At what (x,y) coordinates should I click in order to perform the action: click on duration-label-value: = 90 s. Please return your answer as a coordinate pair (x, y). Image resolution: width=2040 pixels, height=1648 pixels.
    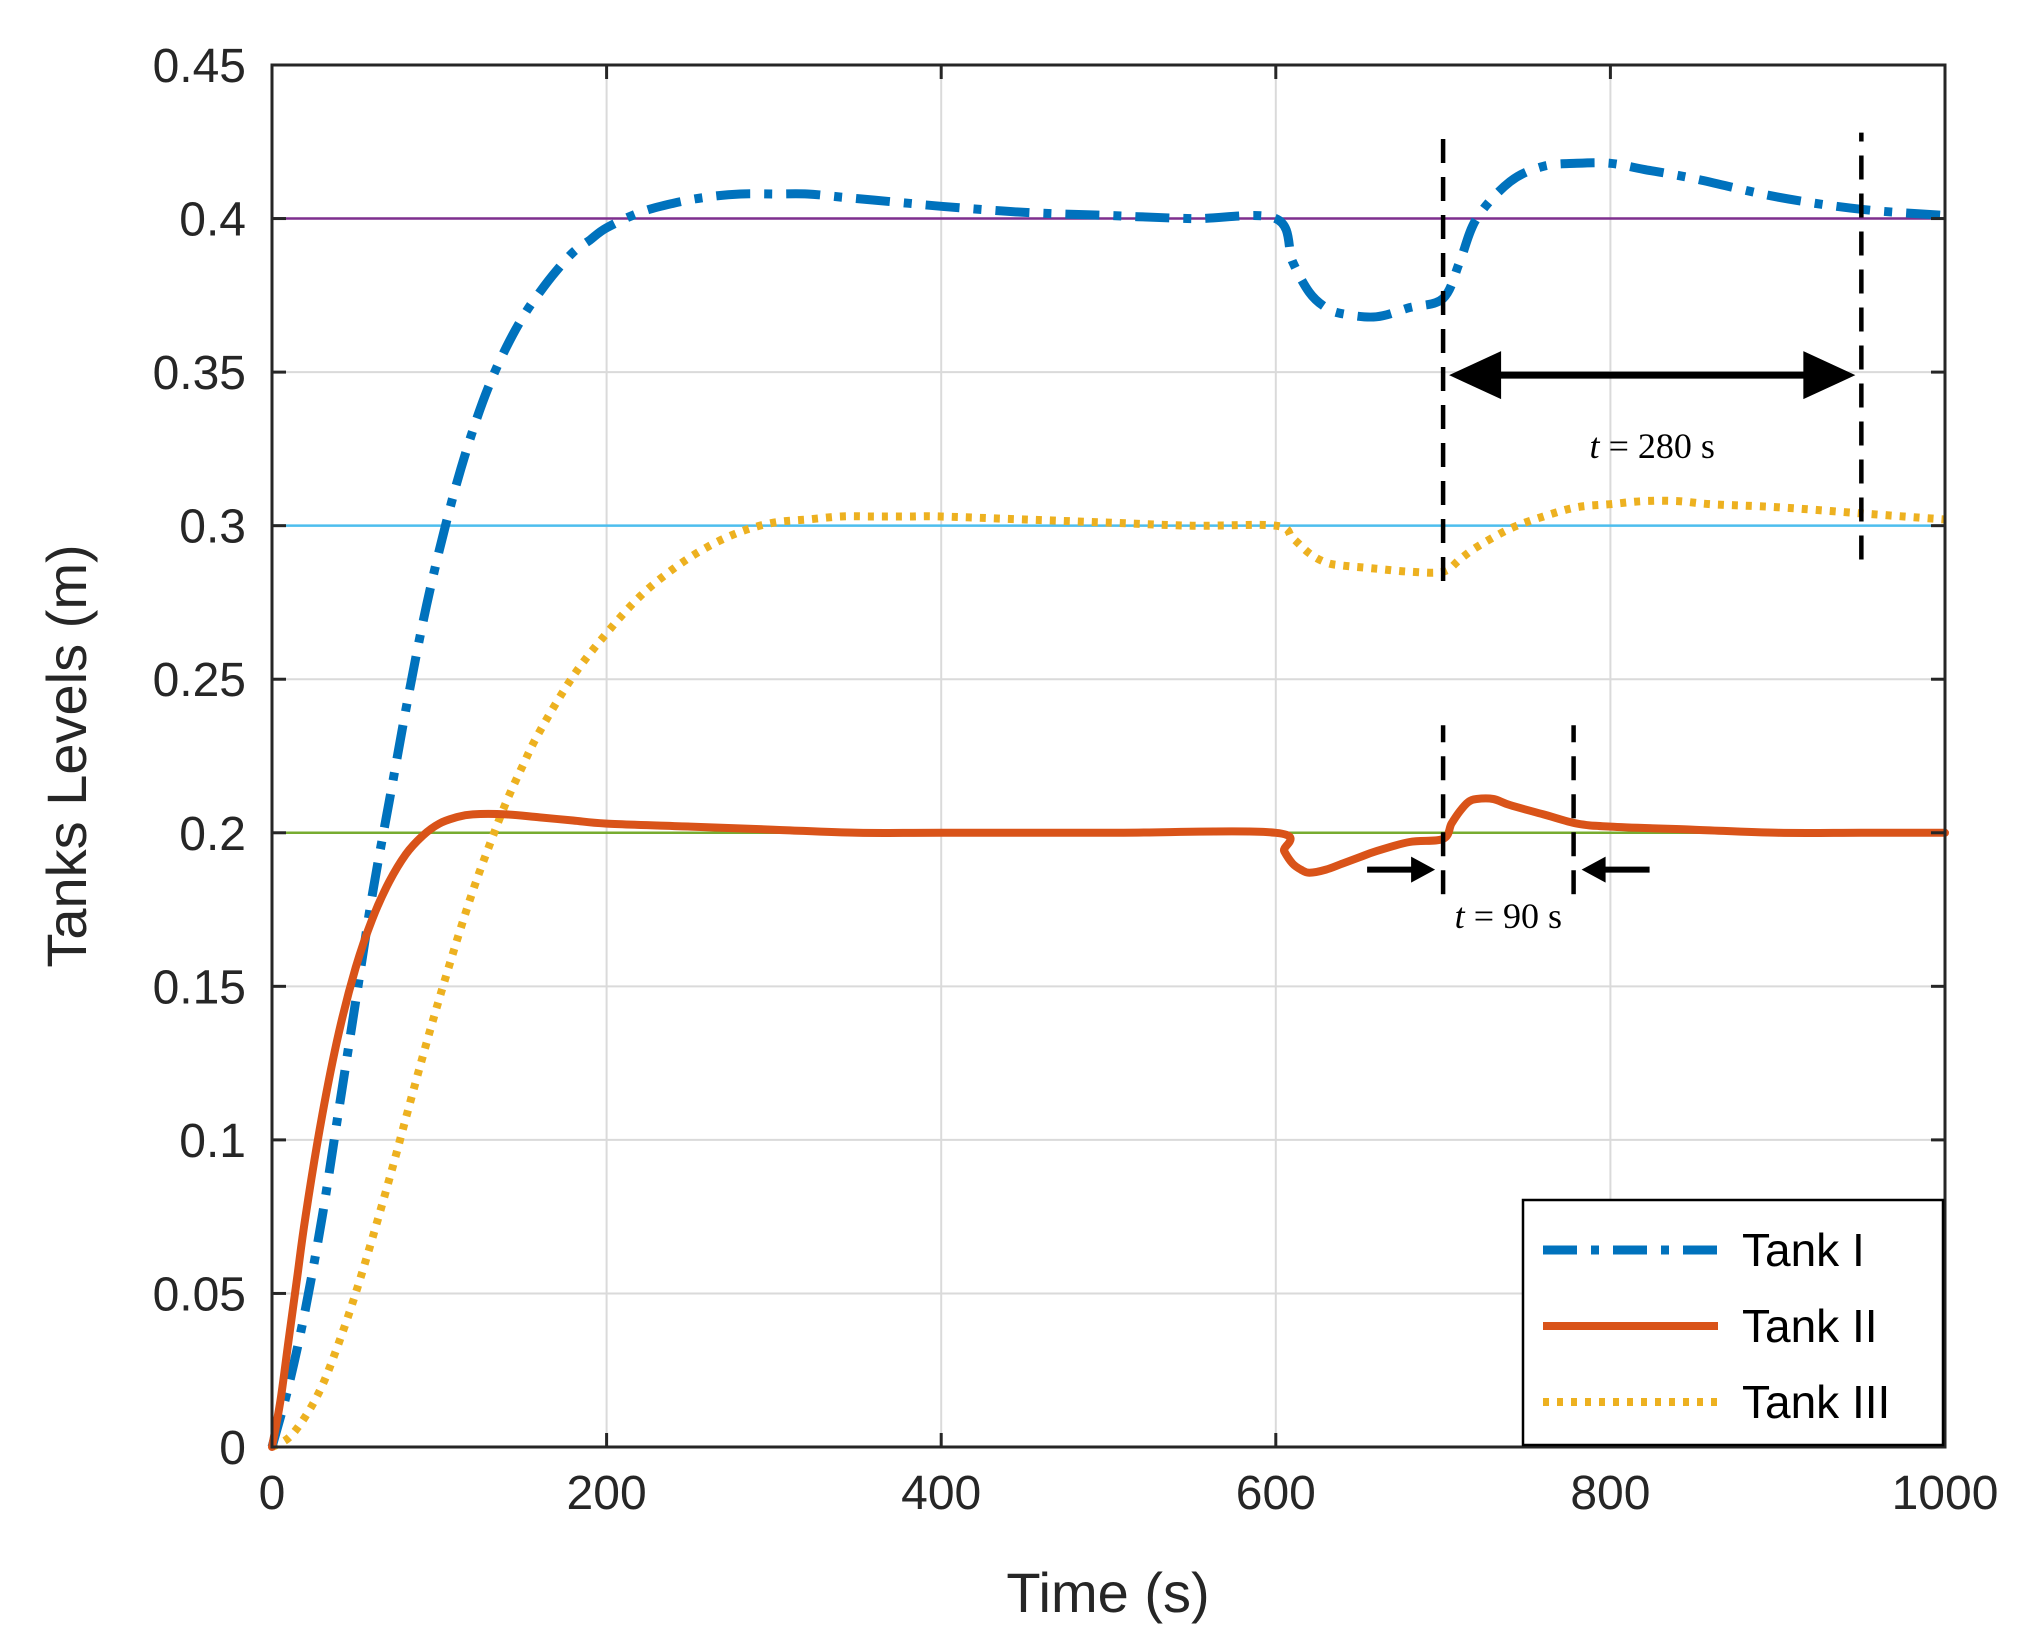
    Looking at the image, I should click on (1513, 916).